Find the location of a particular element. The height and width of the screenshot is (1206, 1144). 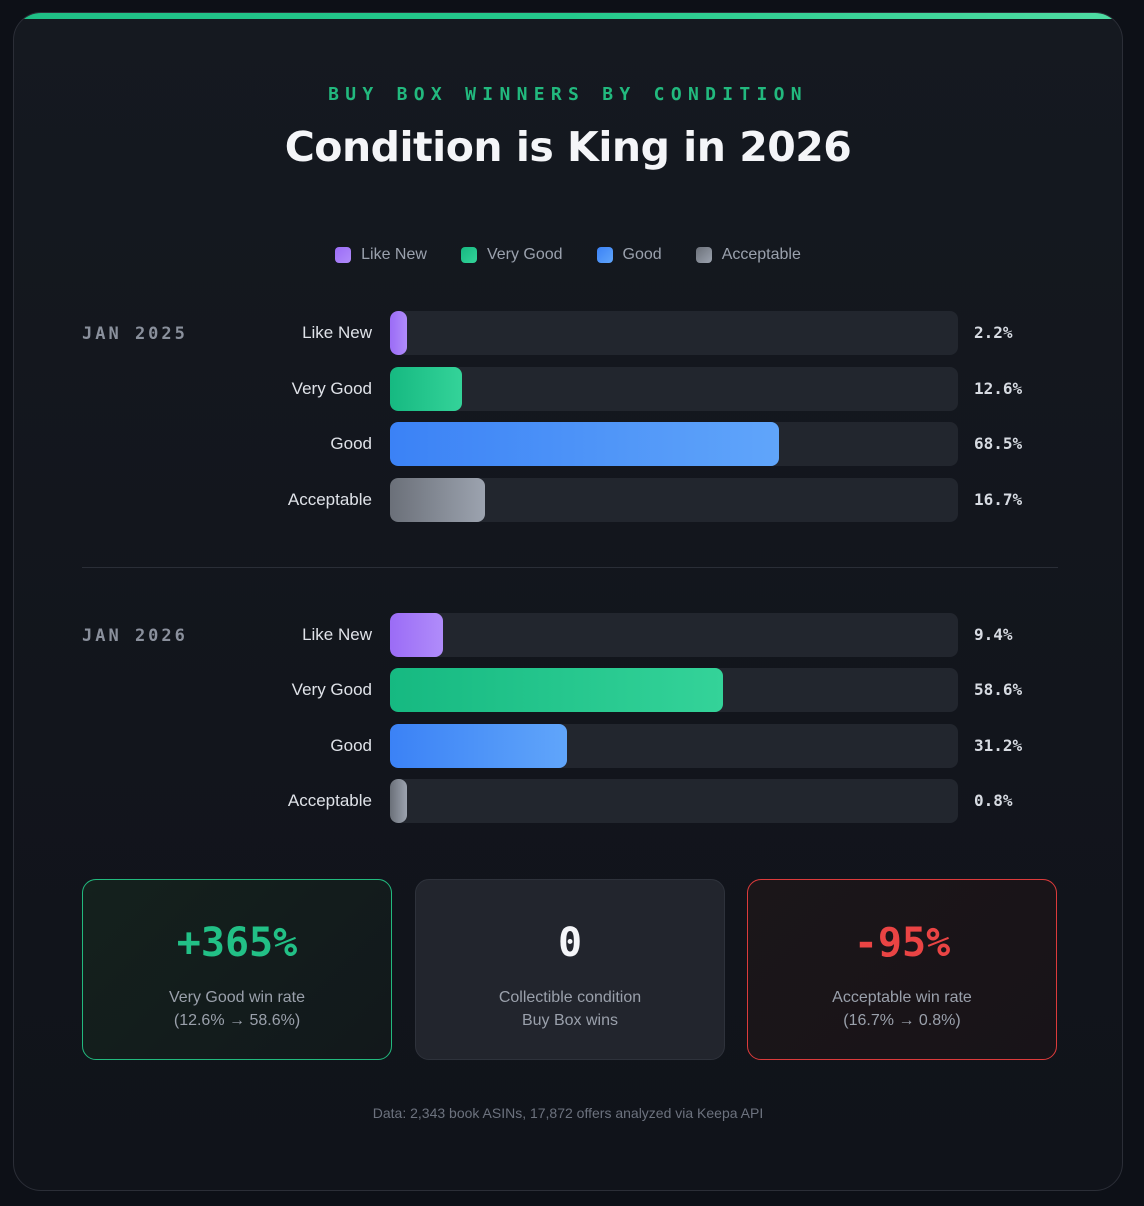

stat-desc-line: Buy Box wins is located at coordinates (570, 1020).